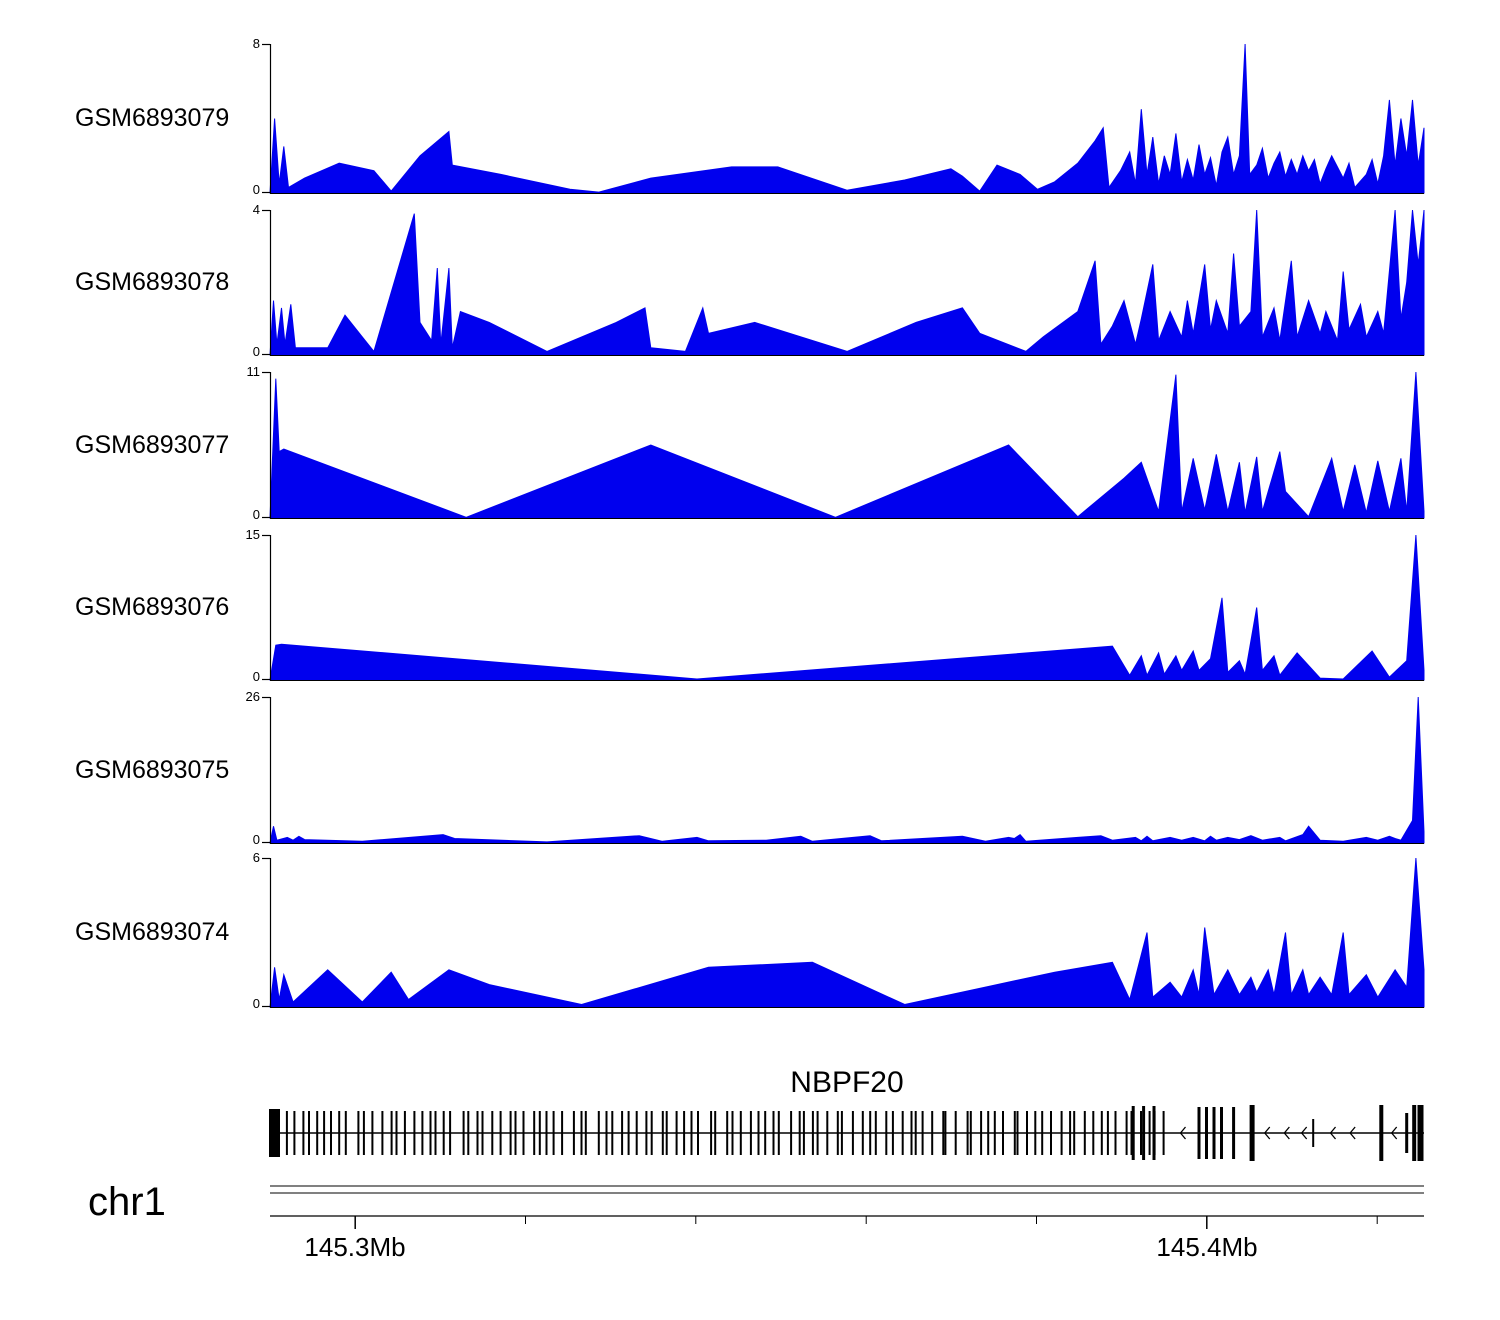  What do you see at coordinates (355, 1247) in the screenshot?
I see `axis-tick-label-145-3: 145.3Mb` at bounding box center [355, 1247].